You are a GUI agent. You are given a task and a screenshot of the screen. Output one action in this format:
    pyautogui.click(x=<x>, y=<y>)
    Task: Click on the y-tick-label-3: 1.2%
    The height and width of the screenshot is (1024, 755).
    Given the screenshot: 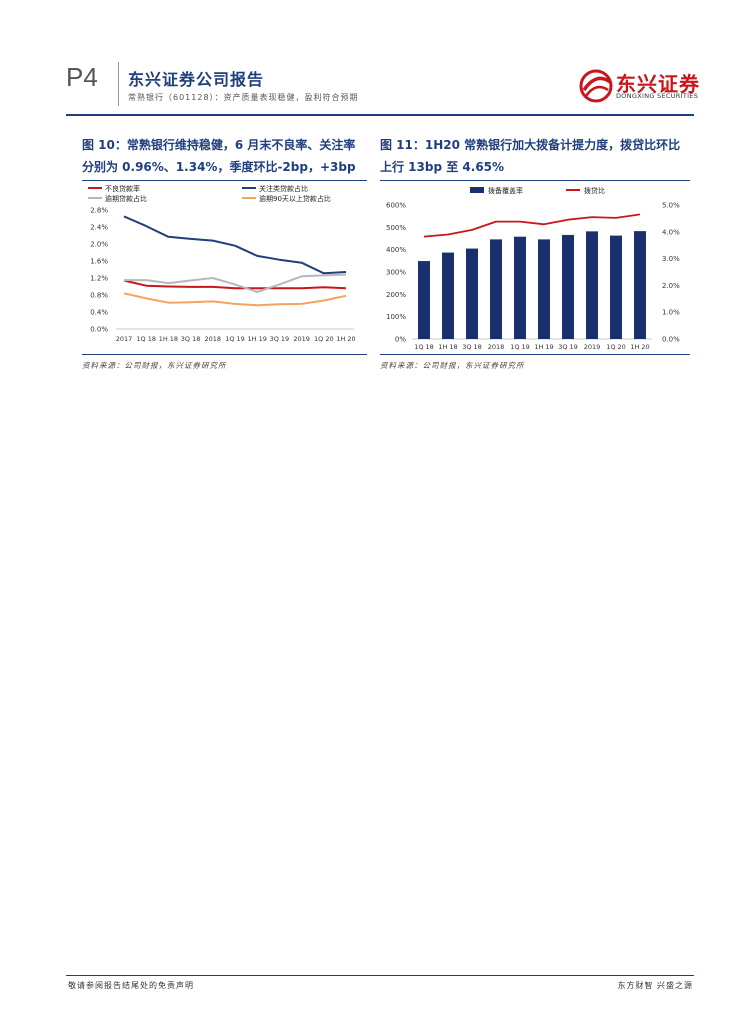 What is the action you would take?
    pyautogui.click(x=99, y=279)
    